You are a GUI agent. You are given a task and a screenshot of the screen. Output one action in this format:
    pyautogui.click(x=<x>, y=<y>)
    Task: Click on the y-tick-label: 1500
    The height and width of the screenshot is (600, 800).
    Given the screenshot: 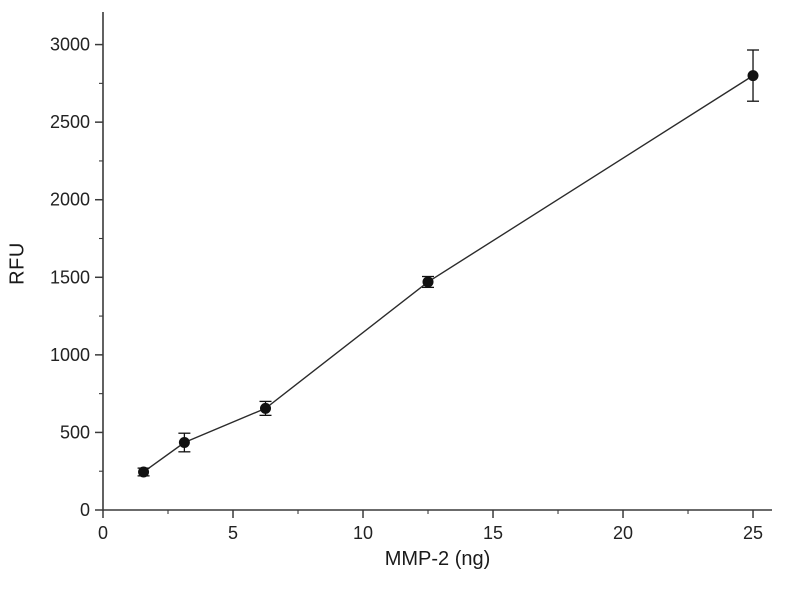 What is the action you would take?
    pyautogui.click(x=70, y=277)
    